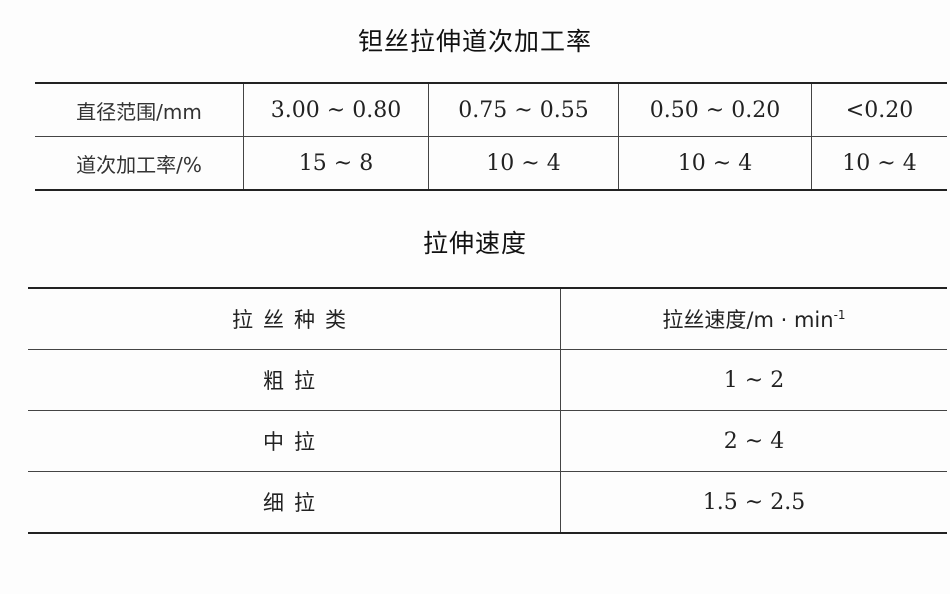 This screenshot has width=950, height=594. Describe the element at coordinates (294, 441) in the screenshot. I see `table-cell: 中拉` at that location.